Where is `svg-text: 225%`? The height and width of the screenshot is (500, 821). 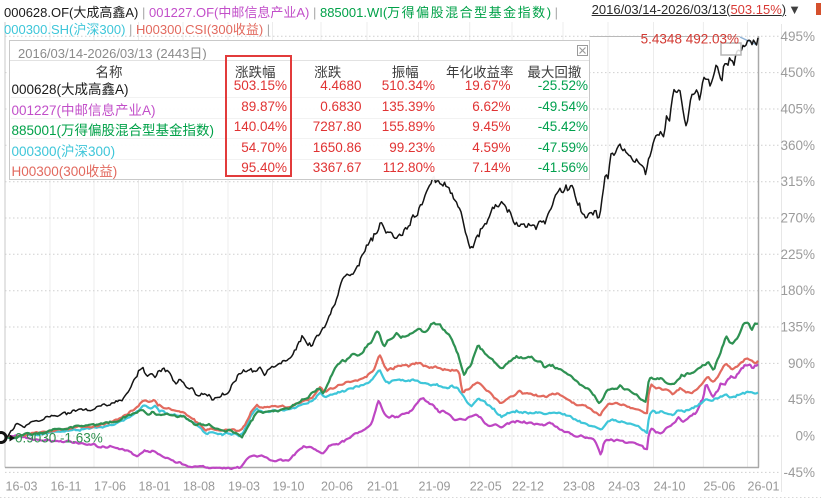
svg-text: 225% is located at coordinates (797, 254).